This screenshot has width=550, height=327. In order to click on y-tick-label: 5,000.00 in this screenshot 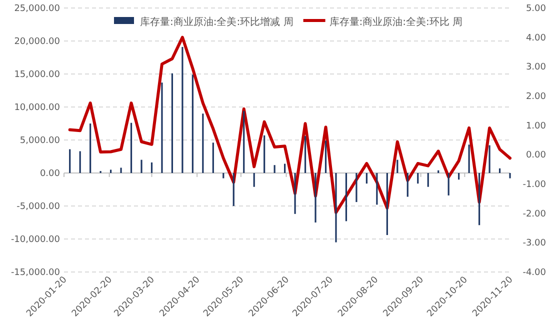, I will do `click(40, 141)`.